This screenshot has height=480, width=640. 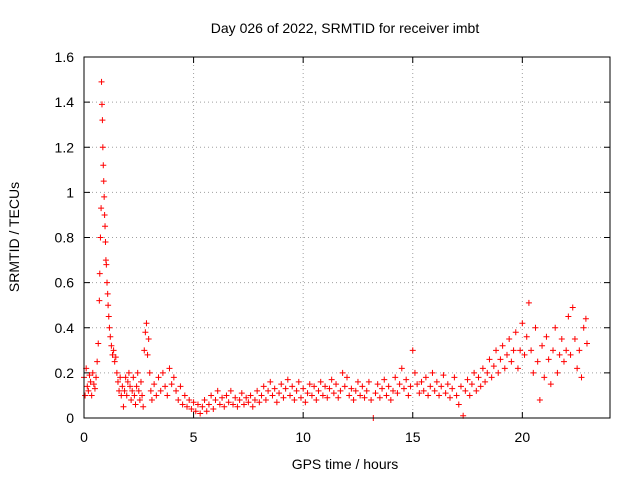 I want to click on x-tick-label: 0, so click(x=84, y=437).